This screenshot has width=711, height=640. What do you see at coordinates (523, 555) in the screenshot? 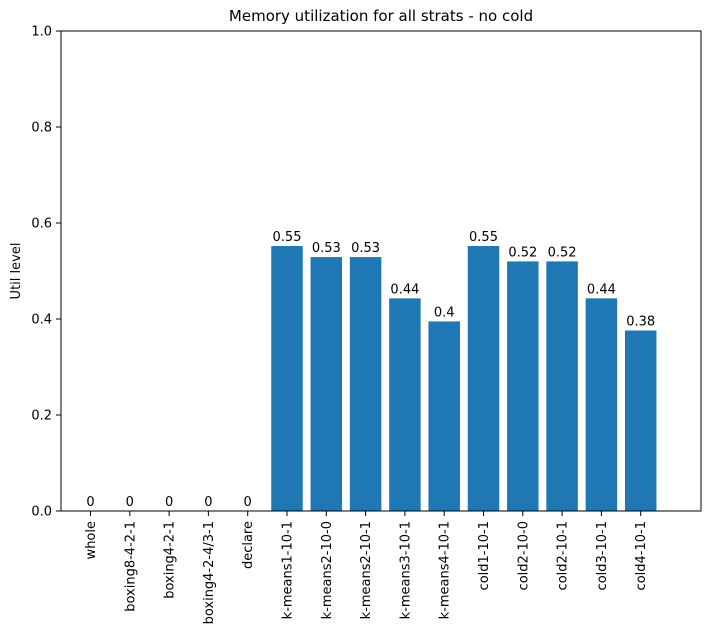
I see `x-tick-label: cold2-10-0` at bounding box center [523, 555].